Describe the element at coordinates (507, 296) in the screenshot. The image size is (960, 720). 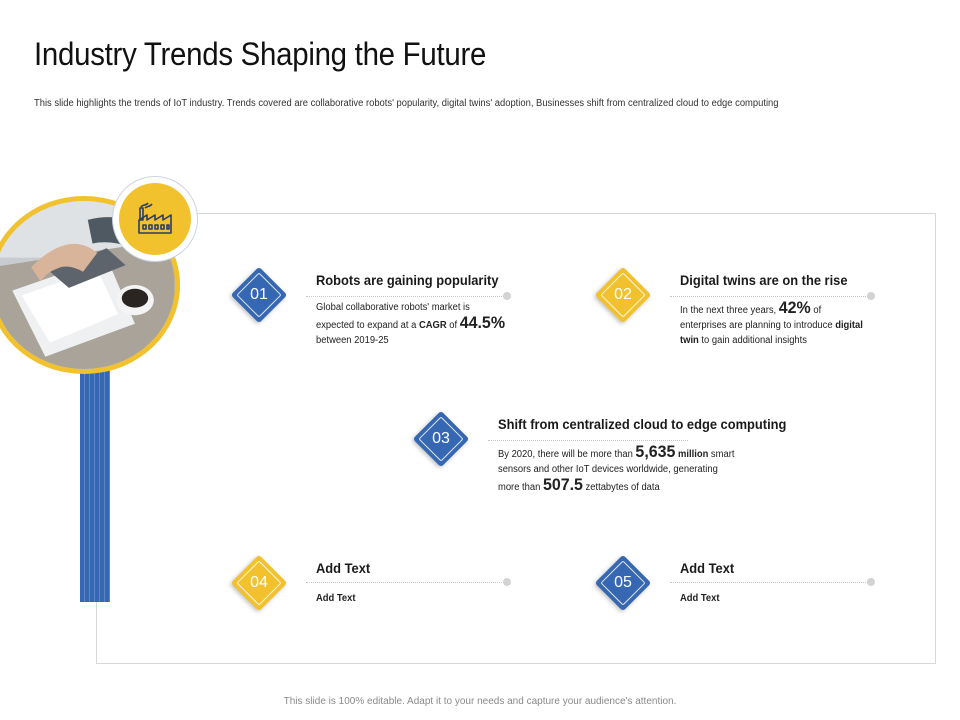
I see `item-01-dot` at that location.